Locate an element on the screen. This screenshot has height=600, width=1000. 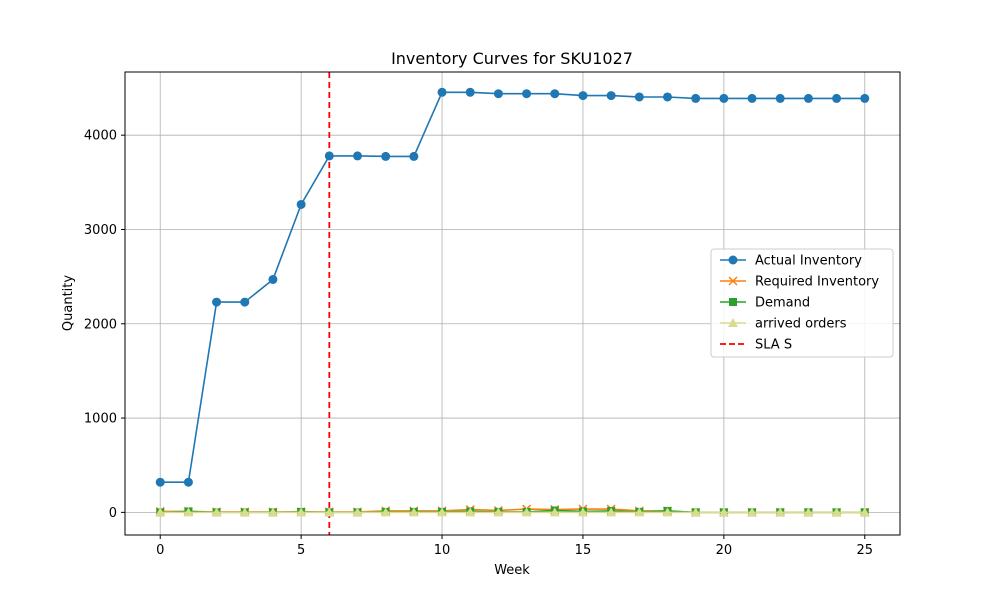
legend-box is located at coordinates (802, 303).